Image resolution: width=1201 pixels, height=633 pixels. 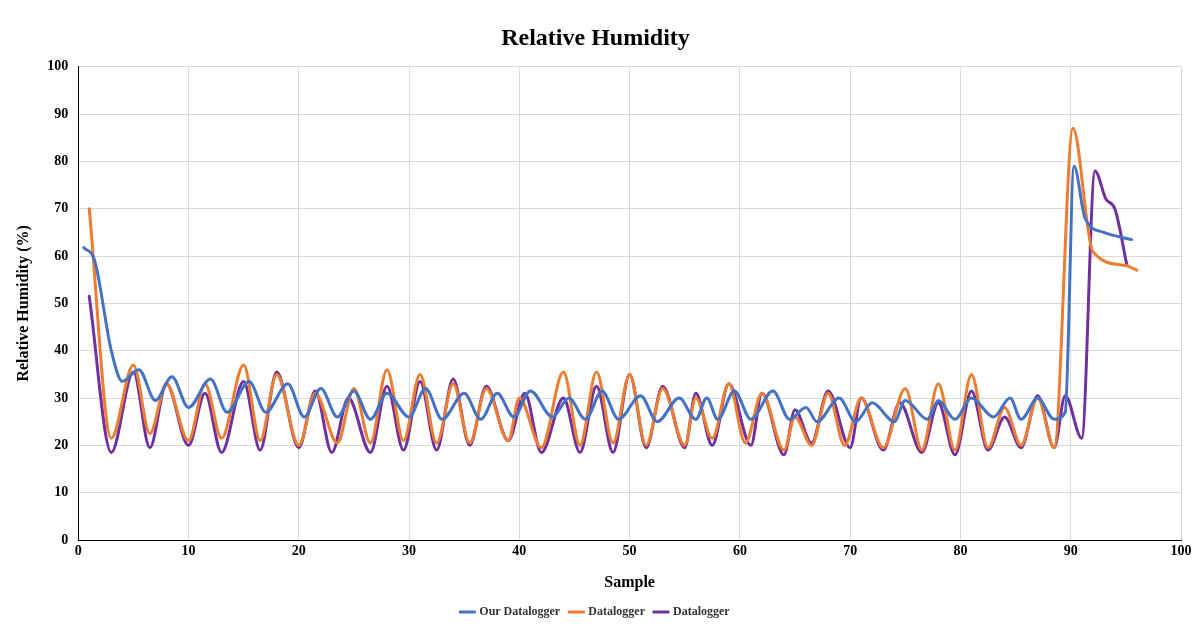 What do you see at coordinates (629, 551) in the screenshot?
I see `x-tick-label: 50` at bounding box center [629, 551].